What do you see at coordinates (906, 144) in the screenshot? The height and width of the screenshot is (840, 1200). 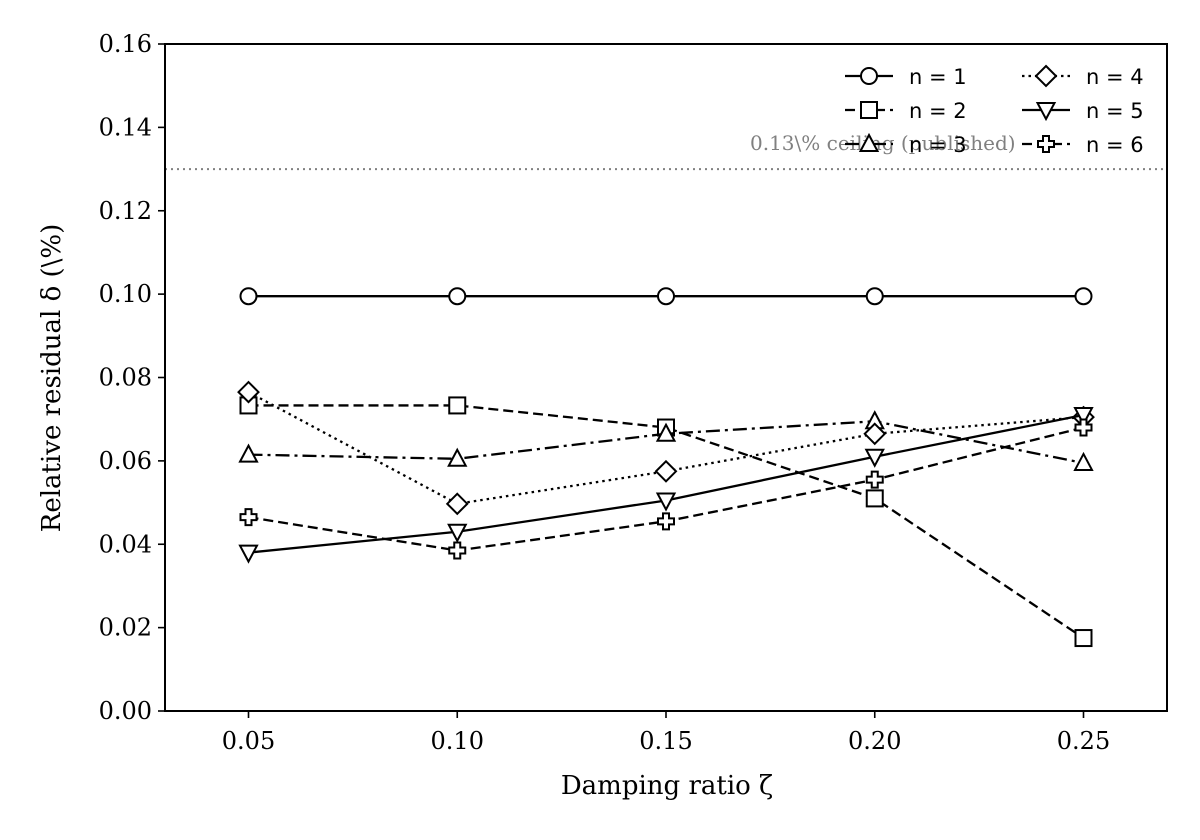 I see `legend-item: n = 3` at bounding box center [906, 144].